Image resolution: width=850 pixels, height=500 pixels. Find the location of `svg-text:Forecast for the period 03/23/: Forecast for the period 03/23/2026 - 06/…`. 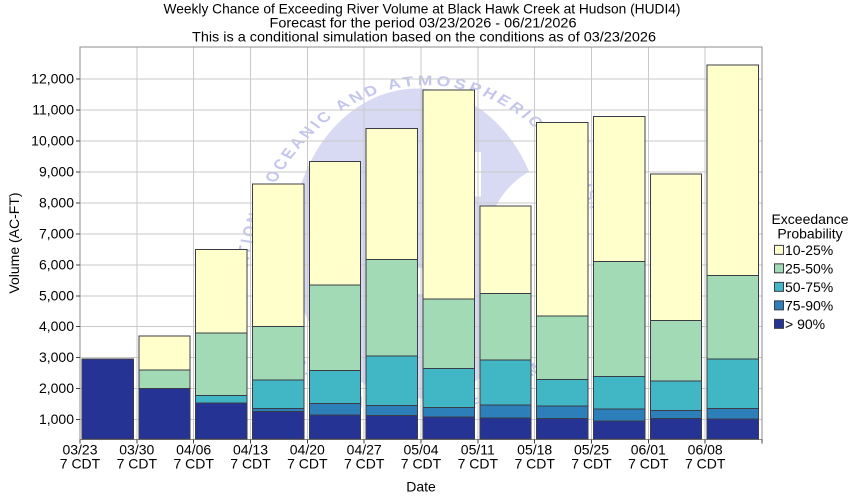

svg-text:Forecast for the period 03/23/: Forecast for the period 03/23/2026 - 06/… is located at coordinates (423, 22).